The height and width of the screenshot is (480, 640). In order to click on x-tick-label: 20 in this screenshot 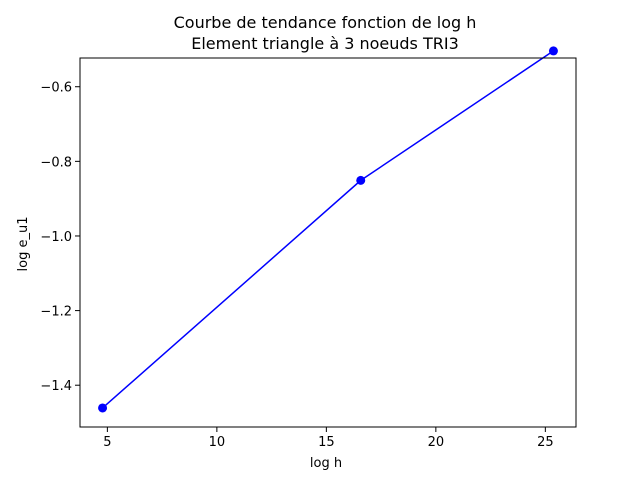, I will do `click(436, 442)`.